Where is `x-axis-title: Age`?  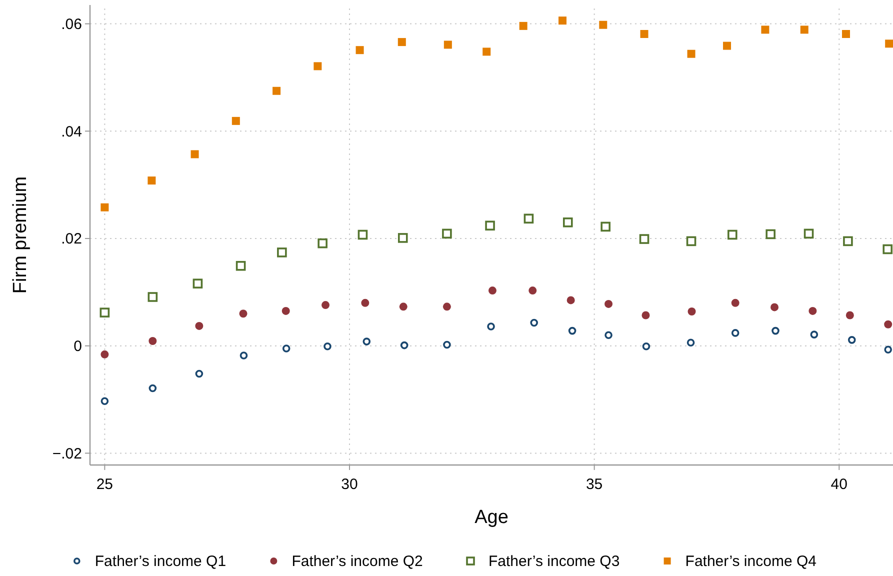 x-axis-title: Age is located at coordinates (491, 517).